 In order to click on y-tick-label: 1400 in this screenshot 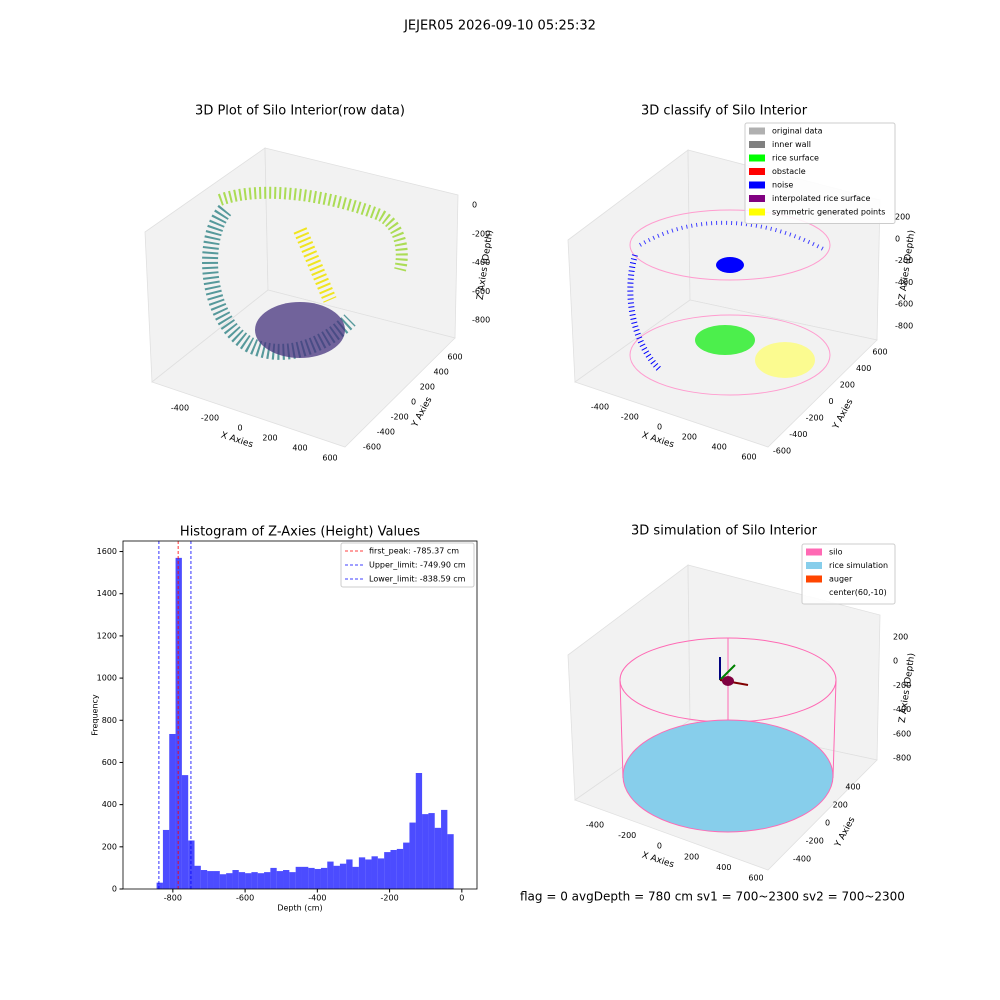, I will do `click(107, 593)`.